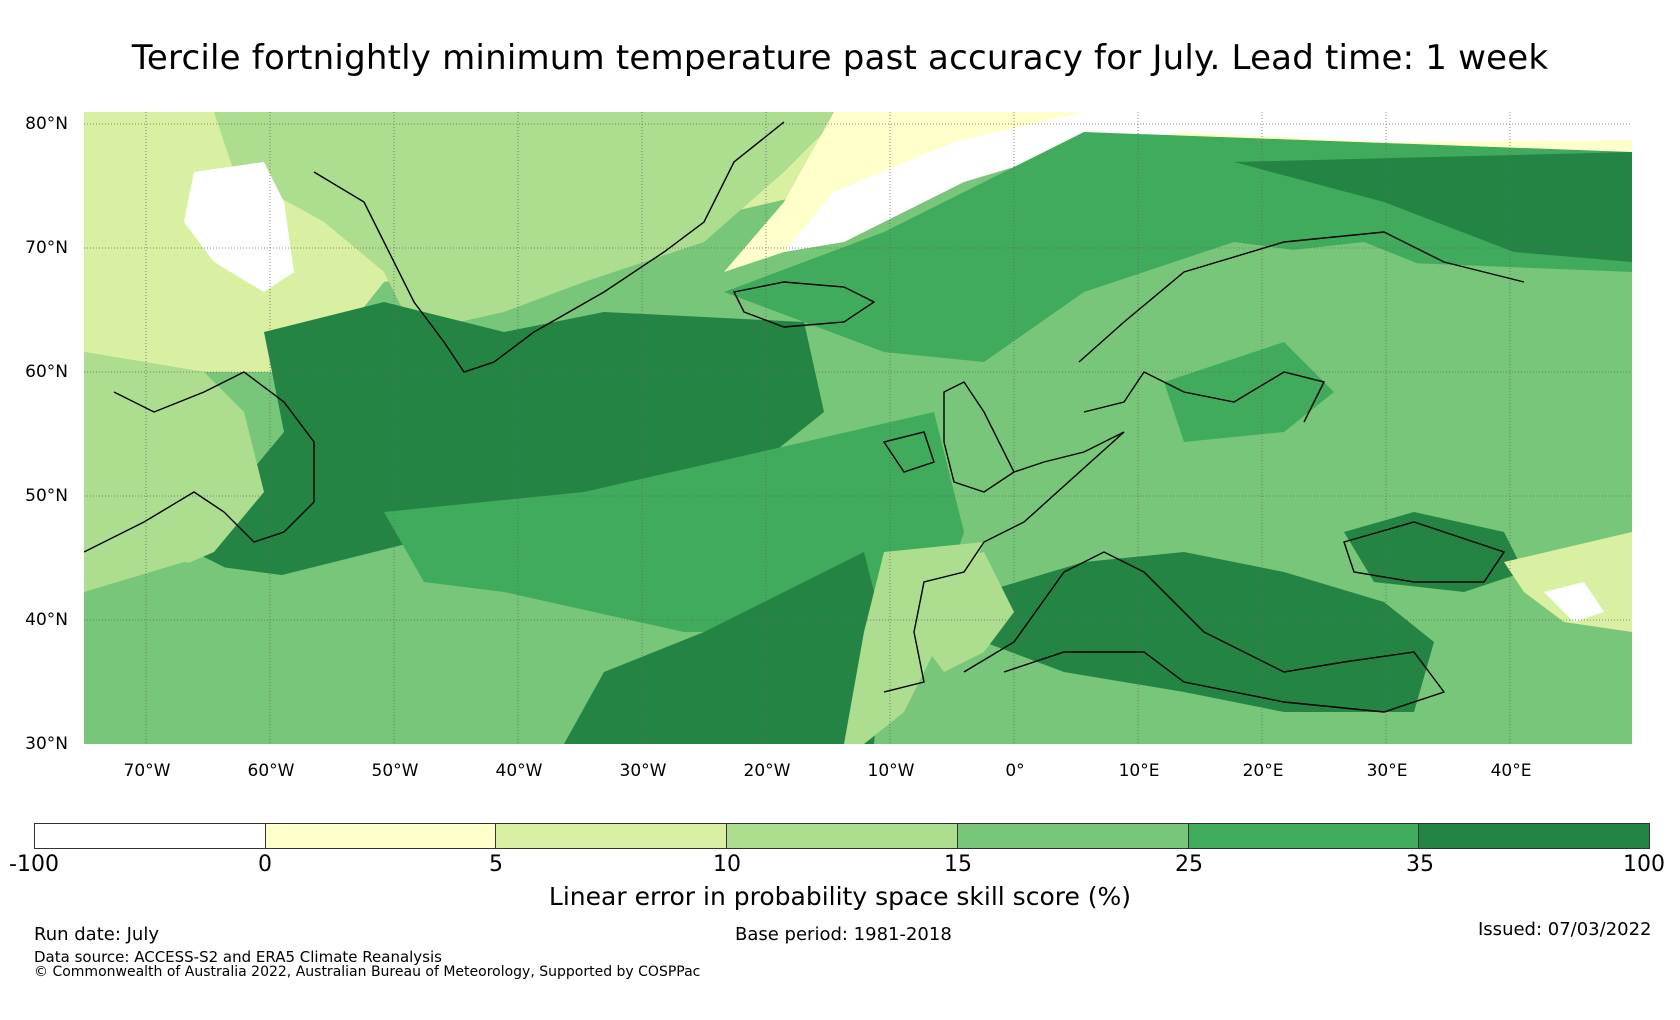 This screenshot has width=1680, height=1020. Describe the element at coordinates (1424, 552) in the screenshot. I see `coast-black-sea` at that location.